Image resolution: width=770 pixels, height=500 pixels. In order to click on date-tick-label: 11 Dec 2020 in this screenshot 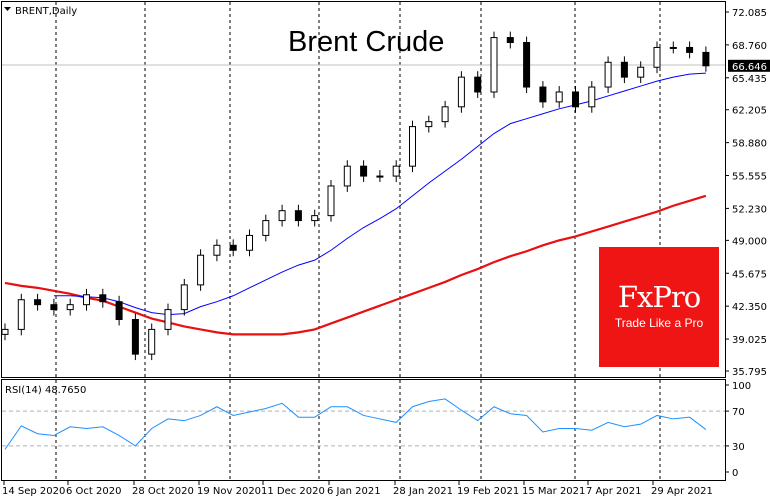, I will do `click(293, 491)`.